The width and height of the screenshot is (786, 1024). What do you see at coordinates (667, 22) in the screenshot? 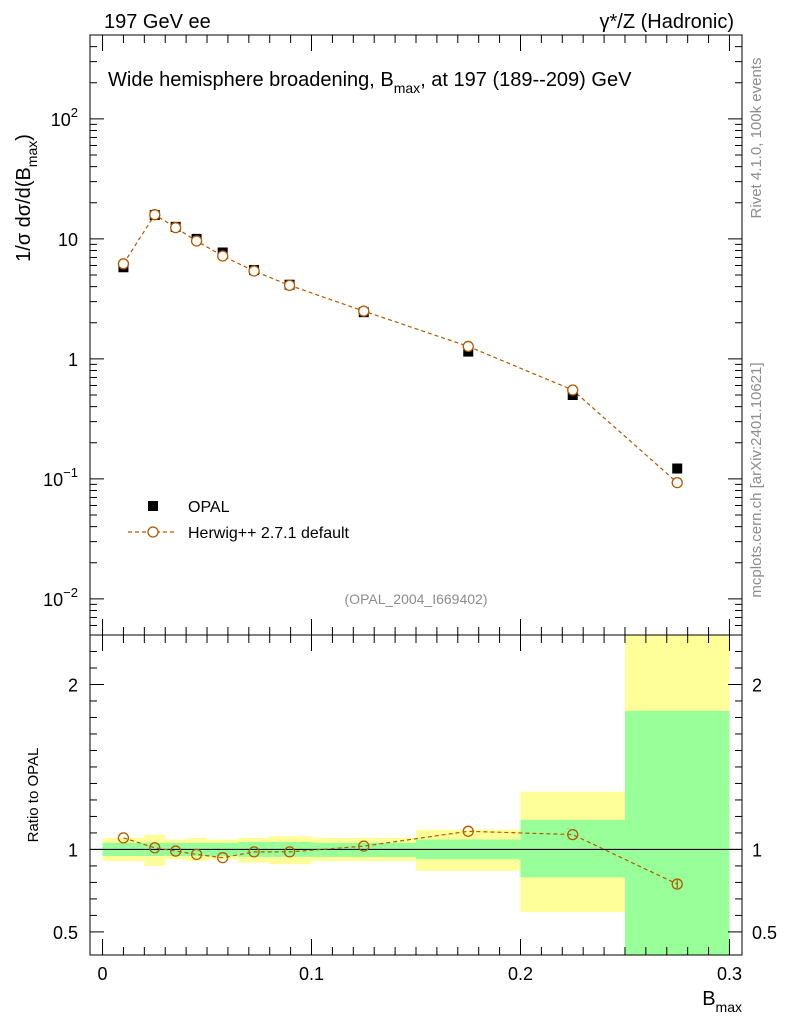
I see `header-right-label: γ*/Z (Hadronic)` at bounding box center [667, 22].